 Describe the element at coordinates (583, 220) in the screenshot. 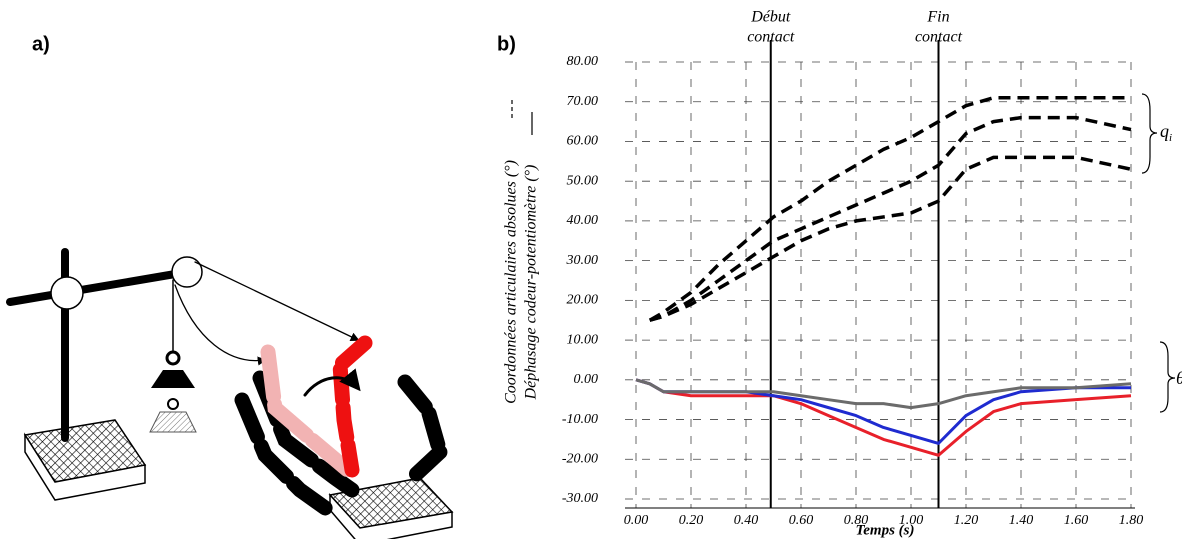

I see `y-tick-label: 40.00` at that location.